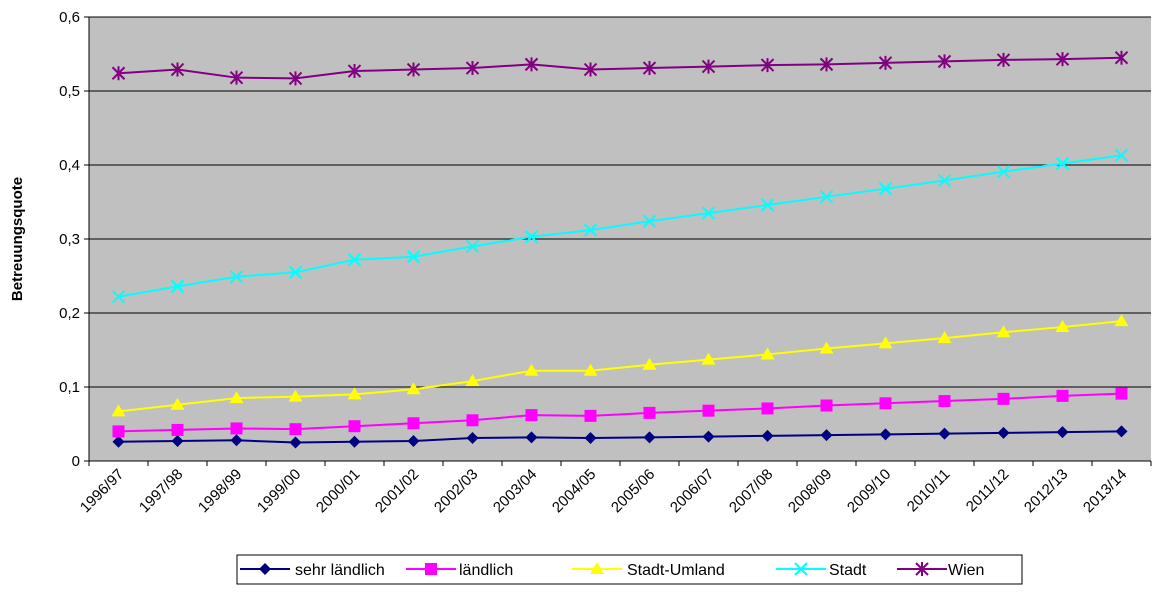 Image resolution: width=1165 pixels, height=611 pixels. I want to click on legend-label: ländlich, so click(486, 570).